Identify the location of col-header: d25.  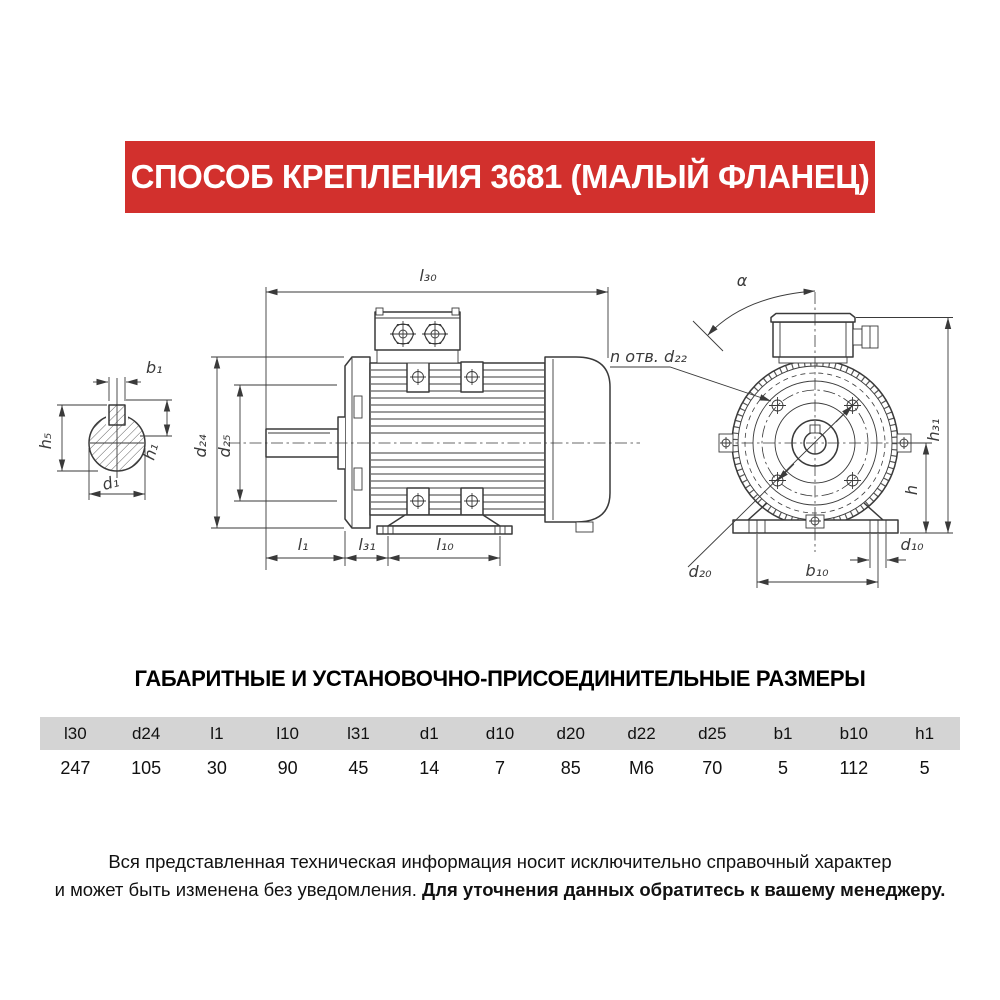
(712, 733).